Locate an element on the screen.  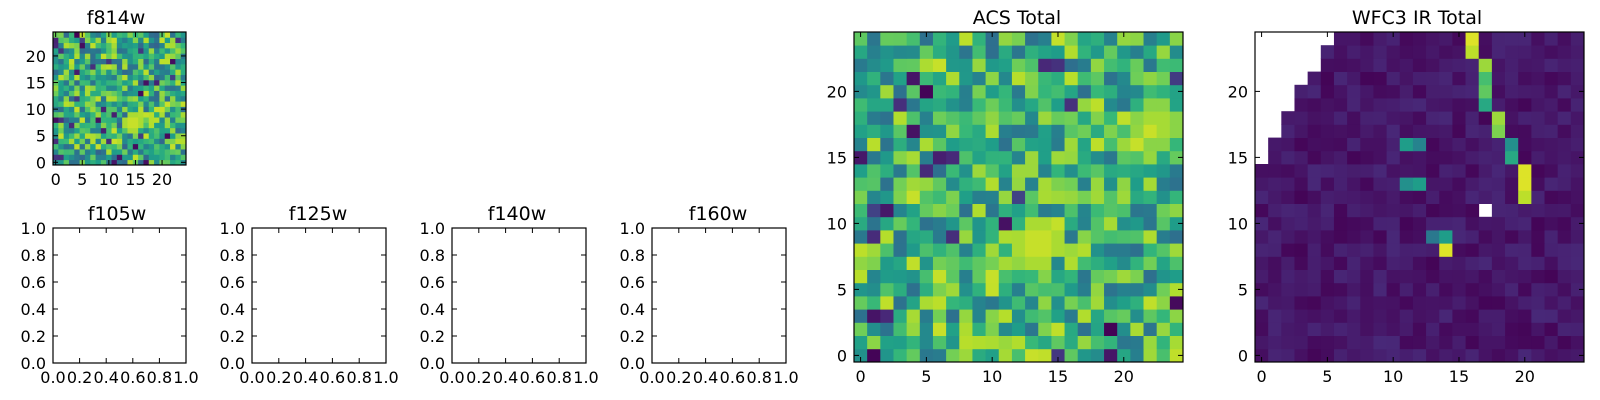
x-tick-label: 0.4 is located at coordinates (505, 377).